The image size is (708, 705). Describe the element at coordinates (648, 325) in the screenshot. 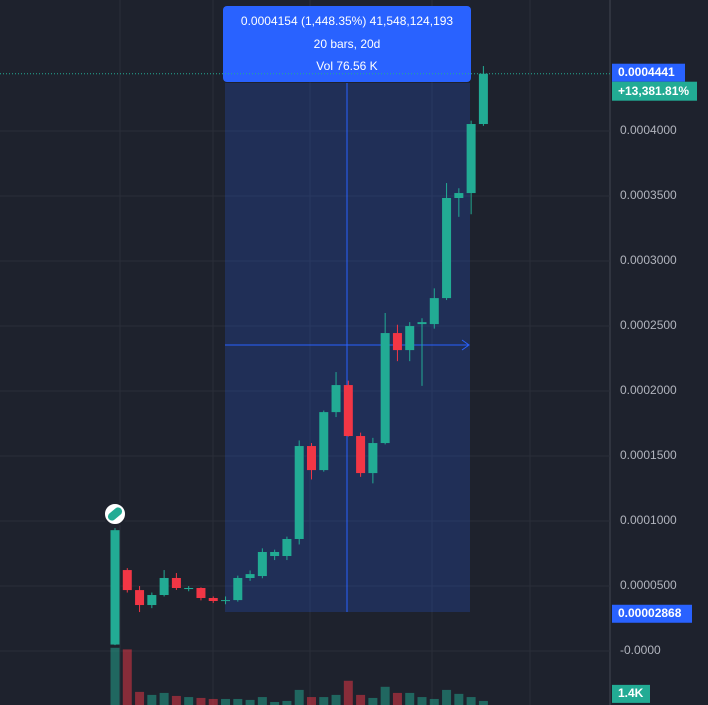

I see `y-tick-label: 0.0002500` at that location.